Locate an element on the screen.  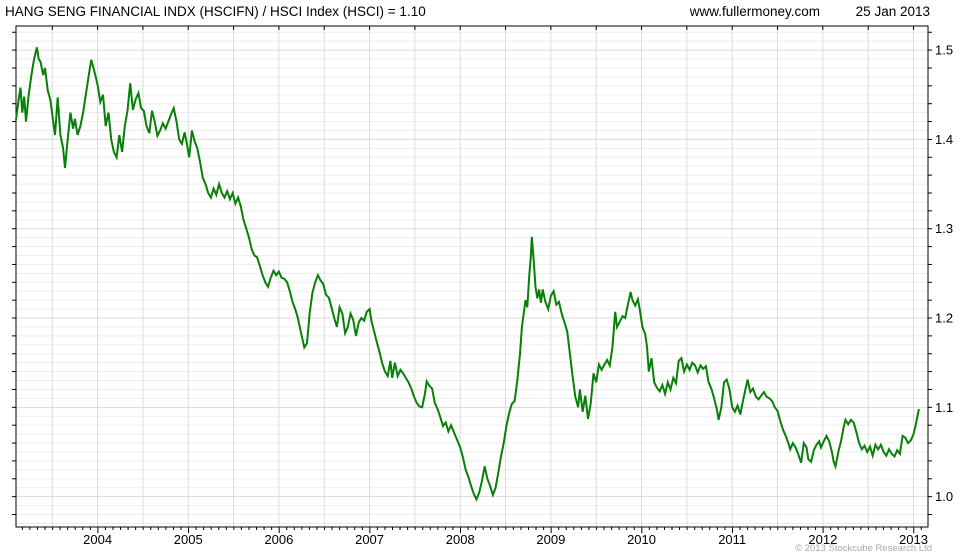
x-axis-label: 2007 is located at coordinates (369, 539).